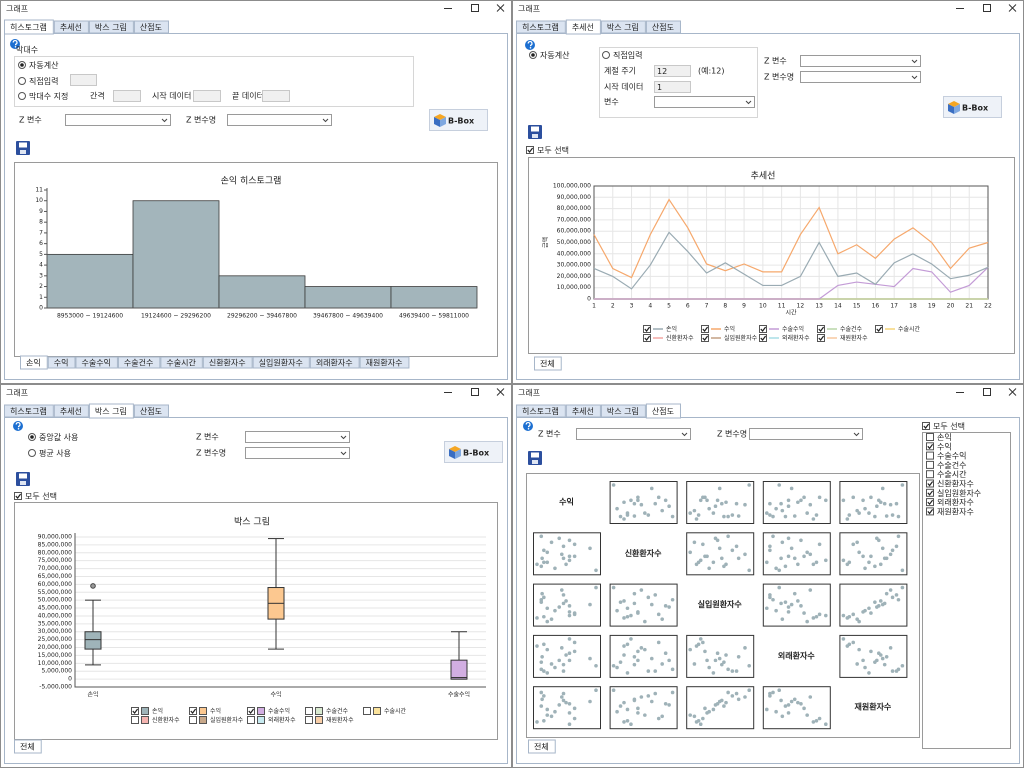 Image resolution: width=1024 pixels, height=768 pixels. I want to click on tab-label: 수술시간, so click(181, 363).